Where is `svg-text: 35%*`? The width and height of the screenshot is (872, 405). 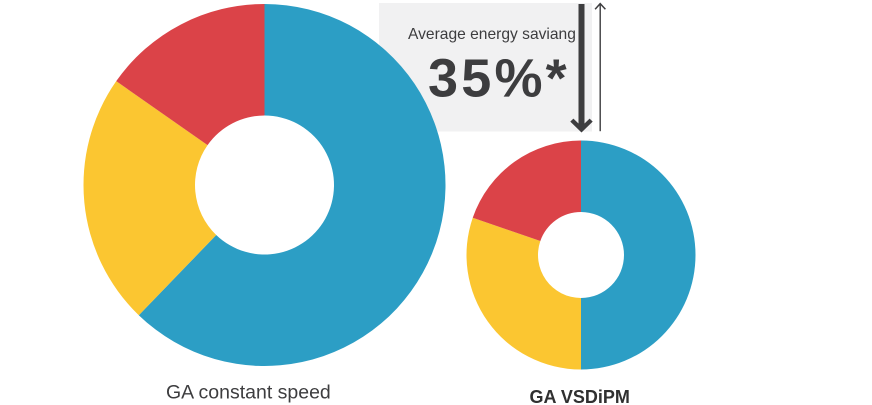 svg-text: 35%* is located at coordinates (499, 79).